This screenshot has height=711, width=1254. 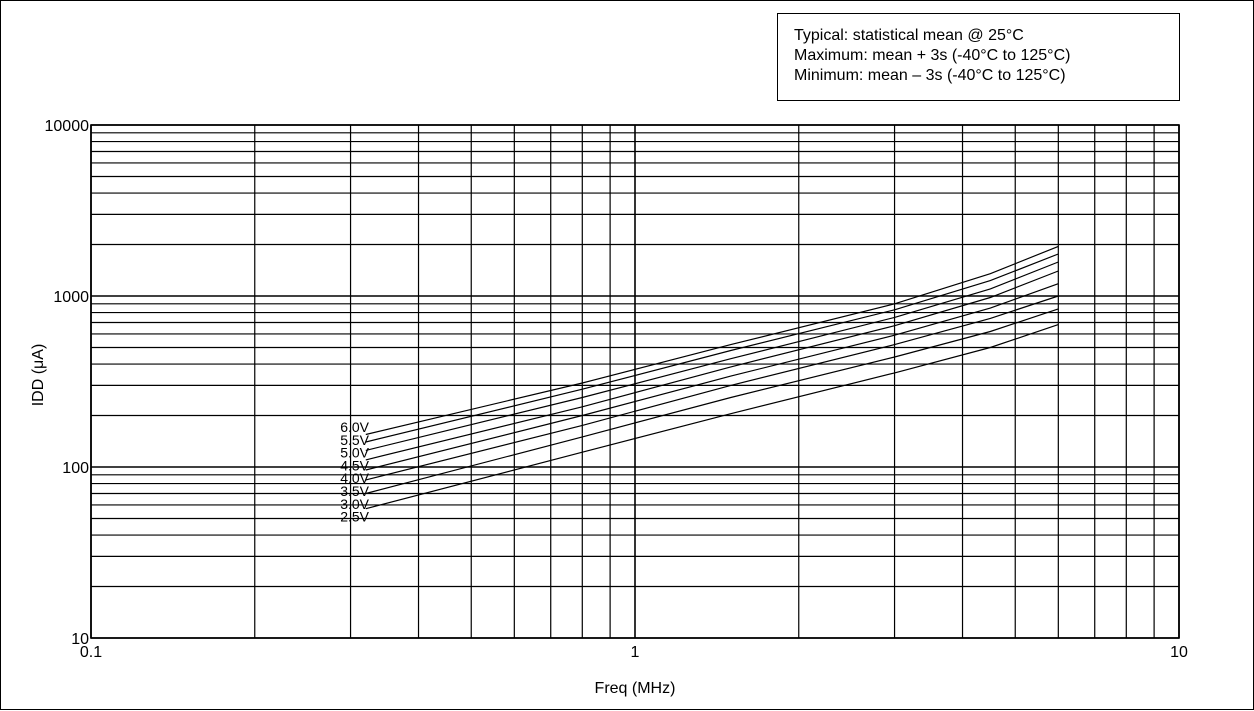 I want to click on series-line-3-0V, so click(x=712, y=401).